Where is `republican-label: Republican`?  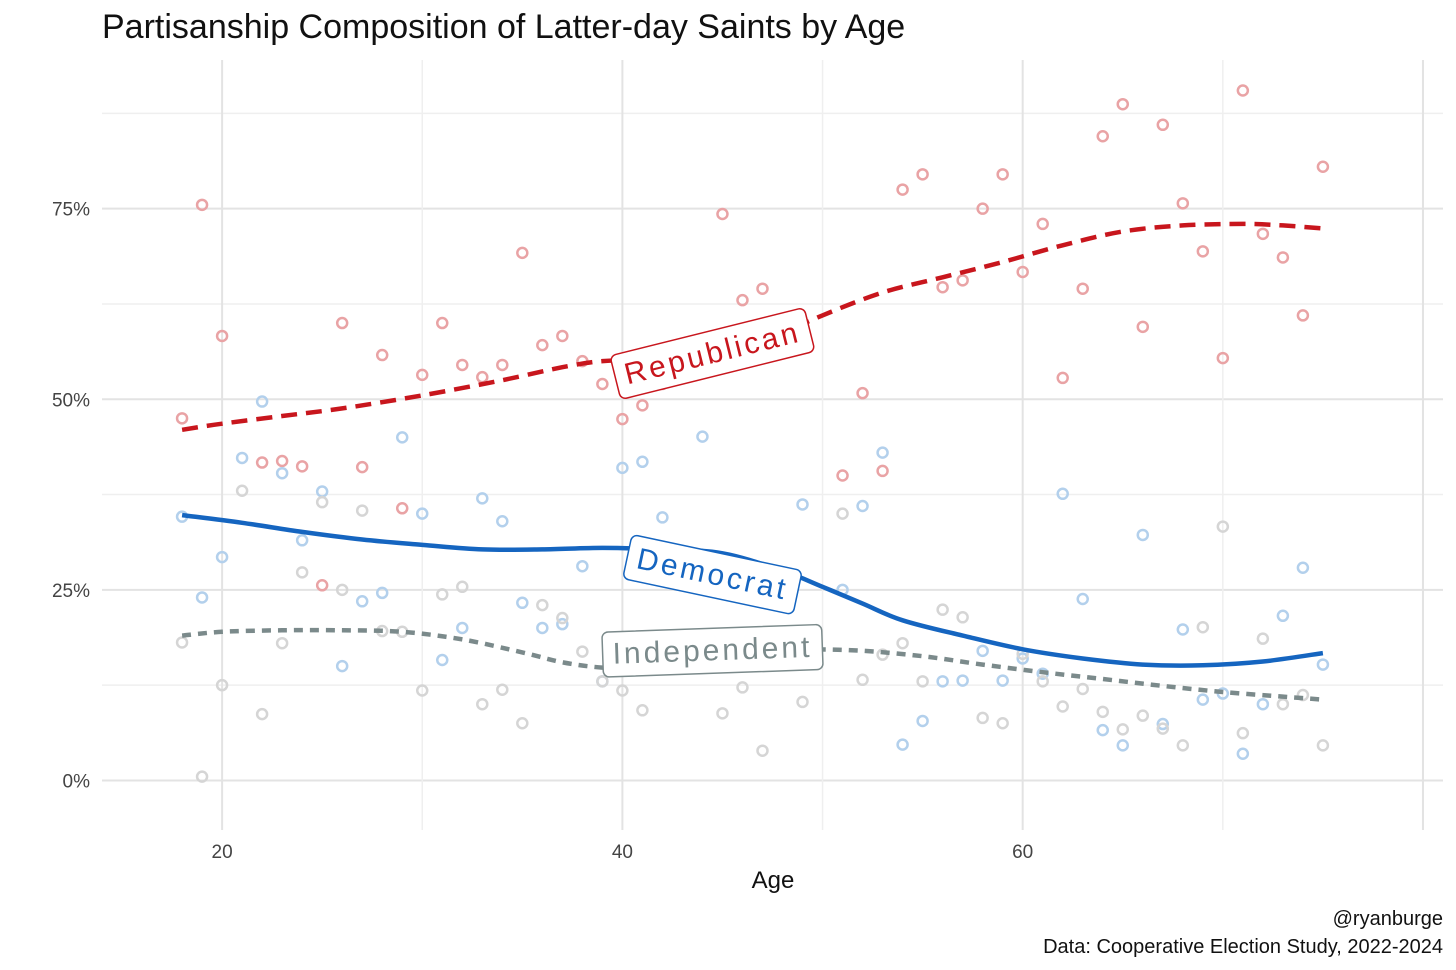
republican-label: Republican is located at coordinates (712, 353).